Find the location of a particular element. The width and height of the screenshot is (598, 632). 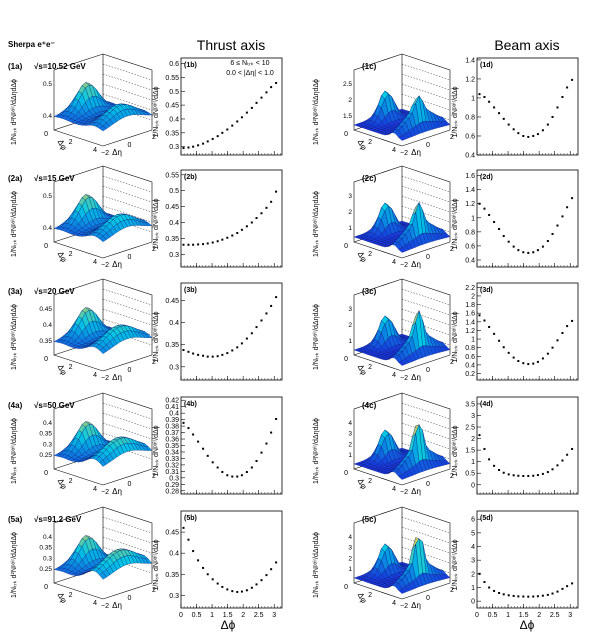

y-tick-label: 0.8 is located at coordinates (470, 117).